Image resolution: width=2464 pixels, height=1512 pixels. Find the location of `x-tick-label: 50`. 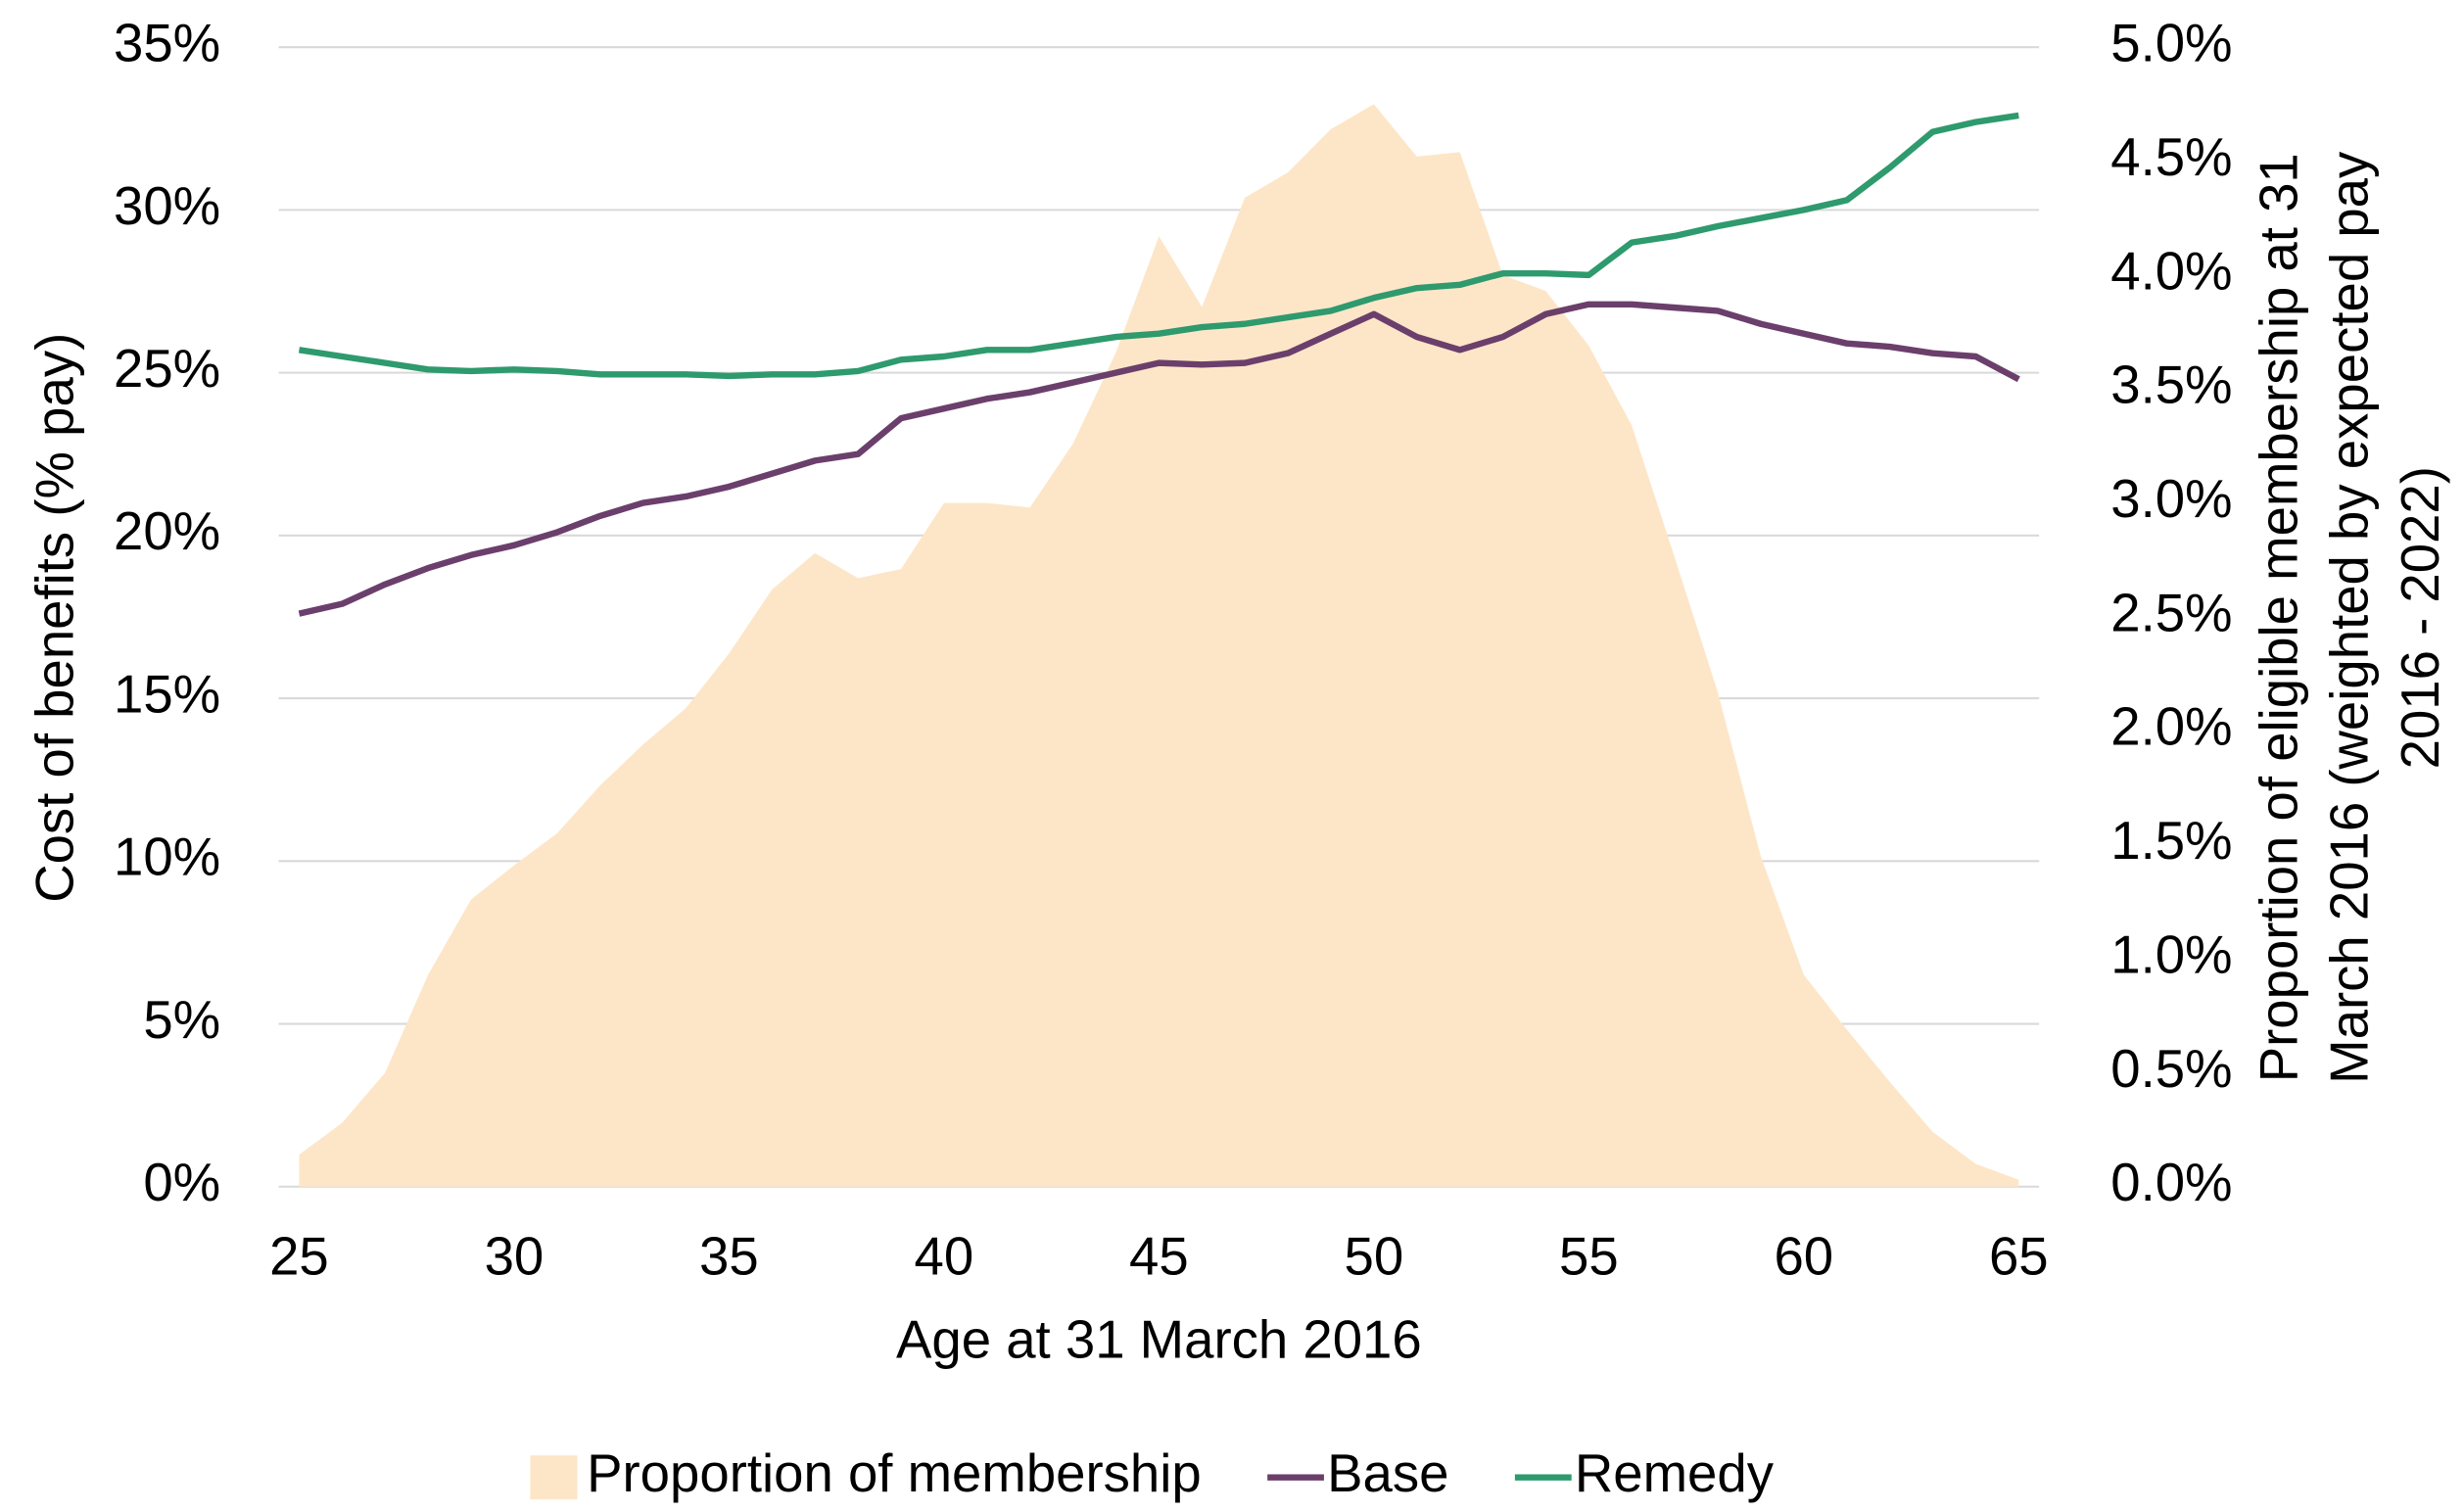

x-tick-label: 50 is located at coordinates (1374, 1257).